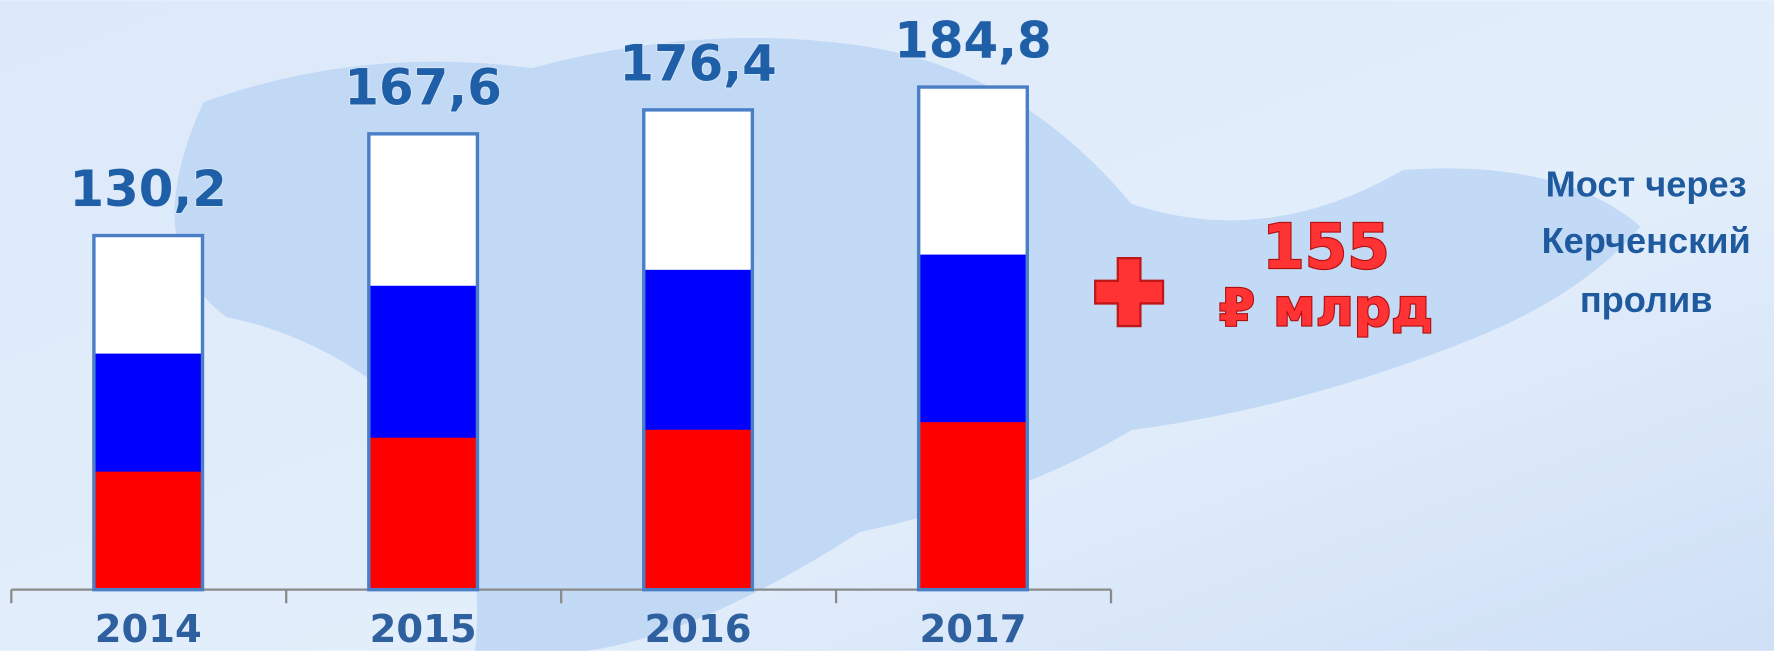  Describe the element at coordinates (148, 629) in the screenshot. I see `x-tick-label: 2014` at that location.